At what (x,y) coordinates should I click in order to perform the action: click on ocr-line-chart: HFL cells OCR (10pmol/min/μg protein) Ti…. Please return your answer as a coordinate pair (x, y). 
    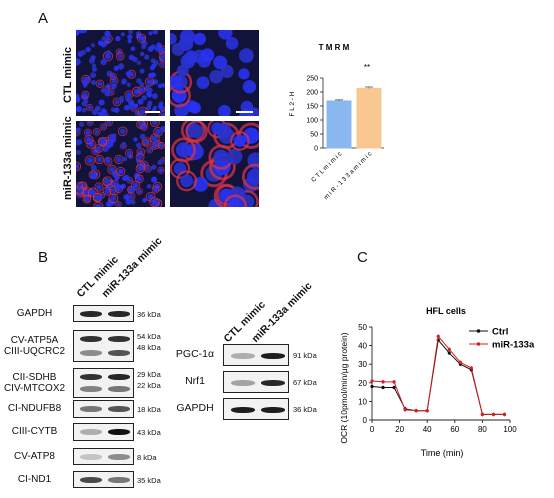
    Looking at the image, I should click on (437, 382).